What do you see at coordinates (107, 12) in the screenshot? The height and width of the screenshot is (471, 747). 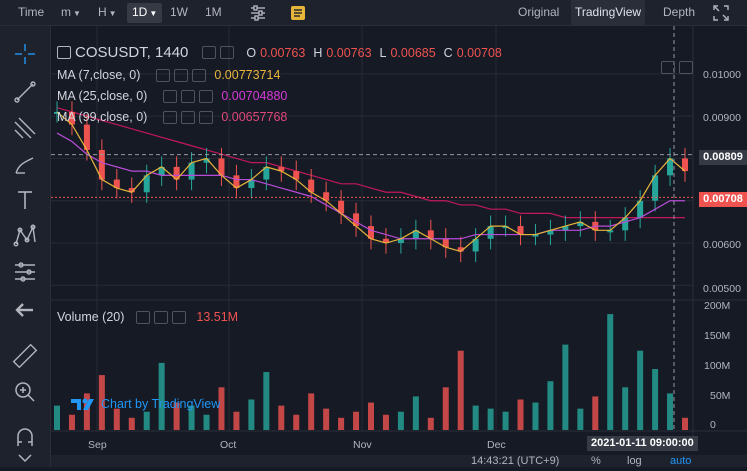 I see `hour-interval-dropdown: H ▼` at bounding box center [107, 12].